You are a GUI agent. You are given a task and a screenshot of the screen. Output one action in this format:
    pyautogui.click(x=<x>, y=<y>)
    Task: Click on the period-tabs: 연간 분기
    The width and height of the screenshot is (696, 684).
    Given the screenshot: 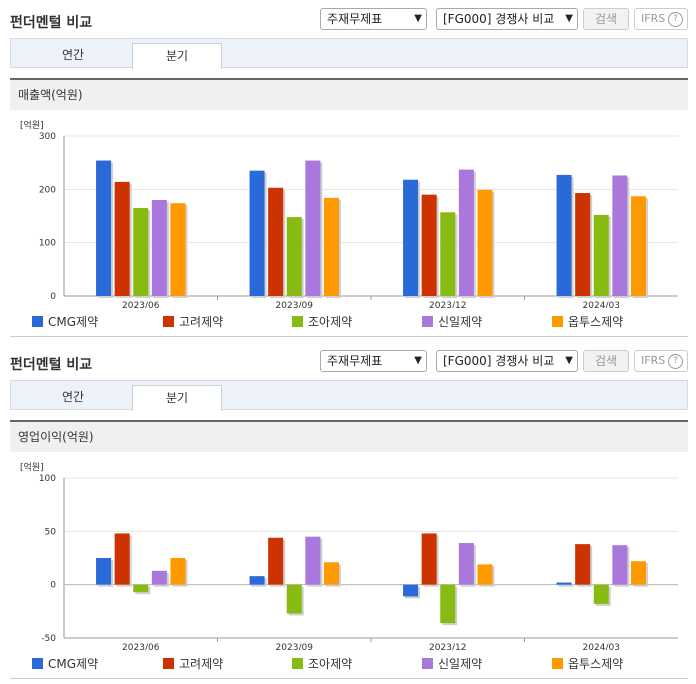 What is the action you would take?
    pyautogui.click(x=349, y=53)
    